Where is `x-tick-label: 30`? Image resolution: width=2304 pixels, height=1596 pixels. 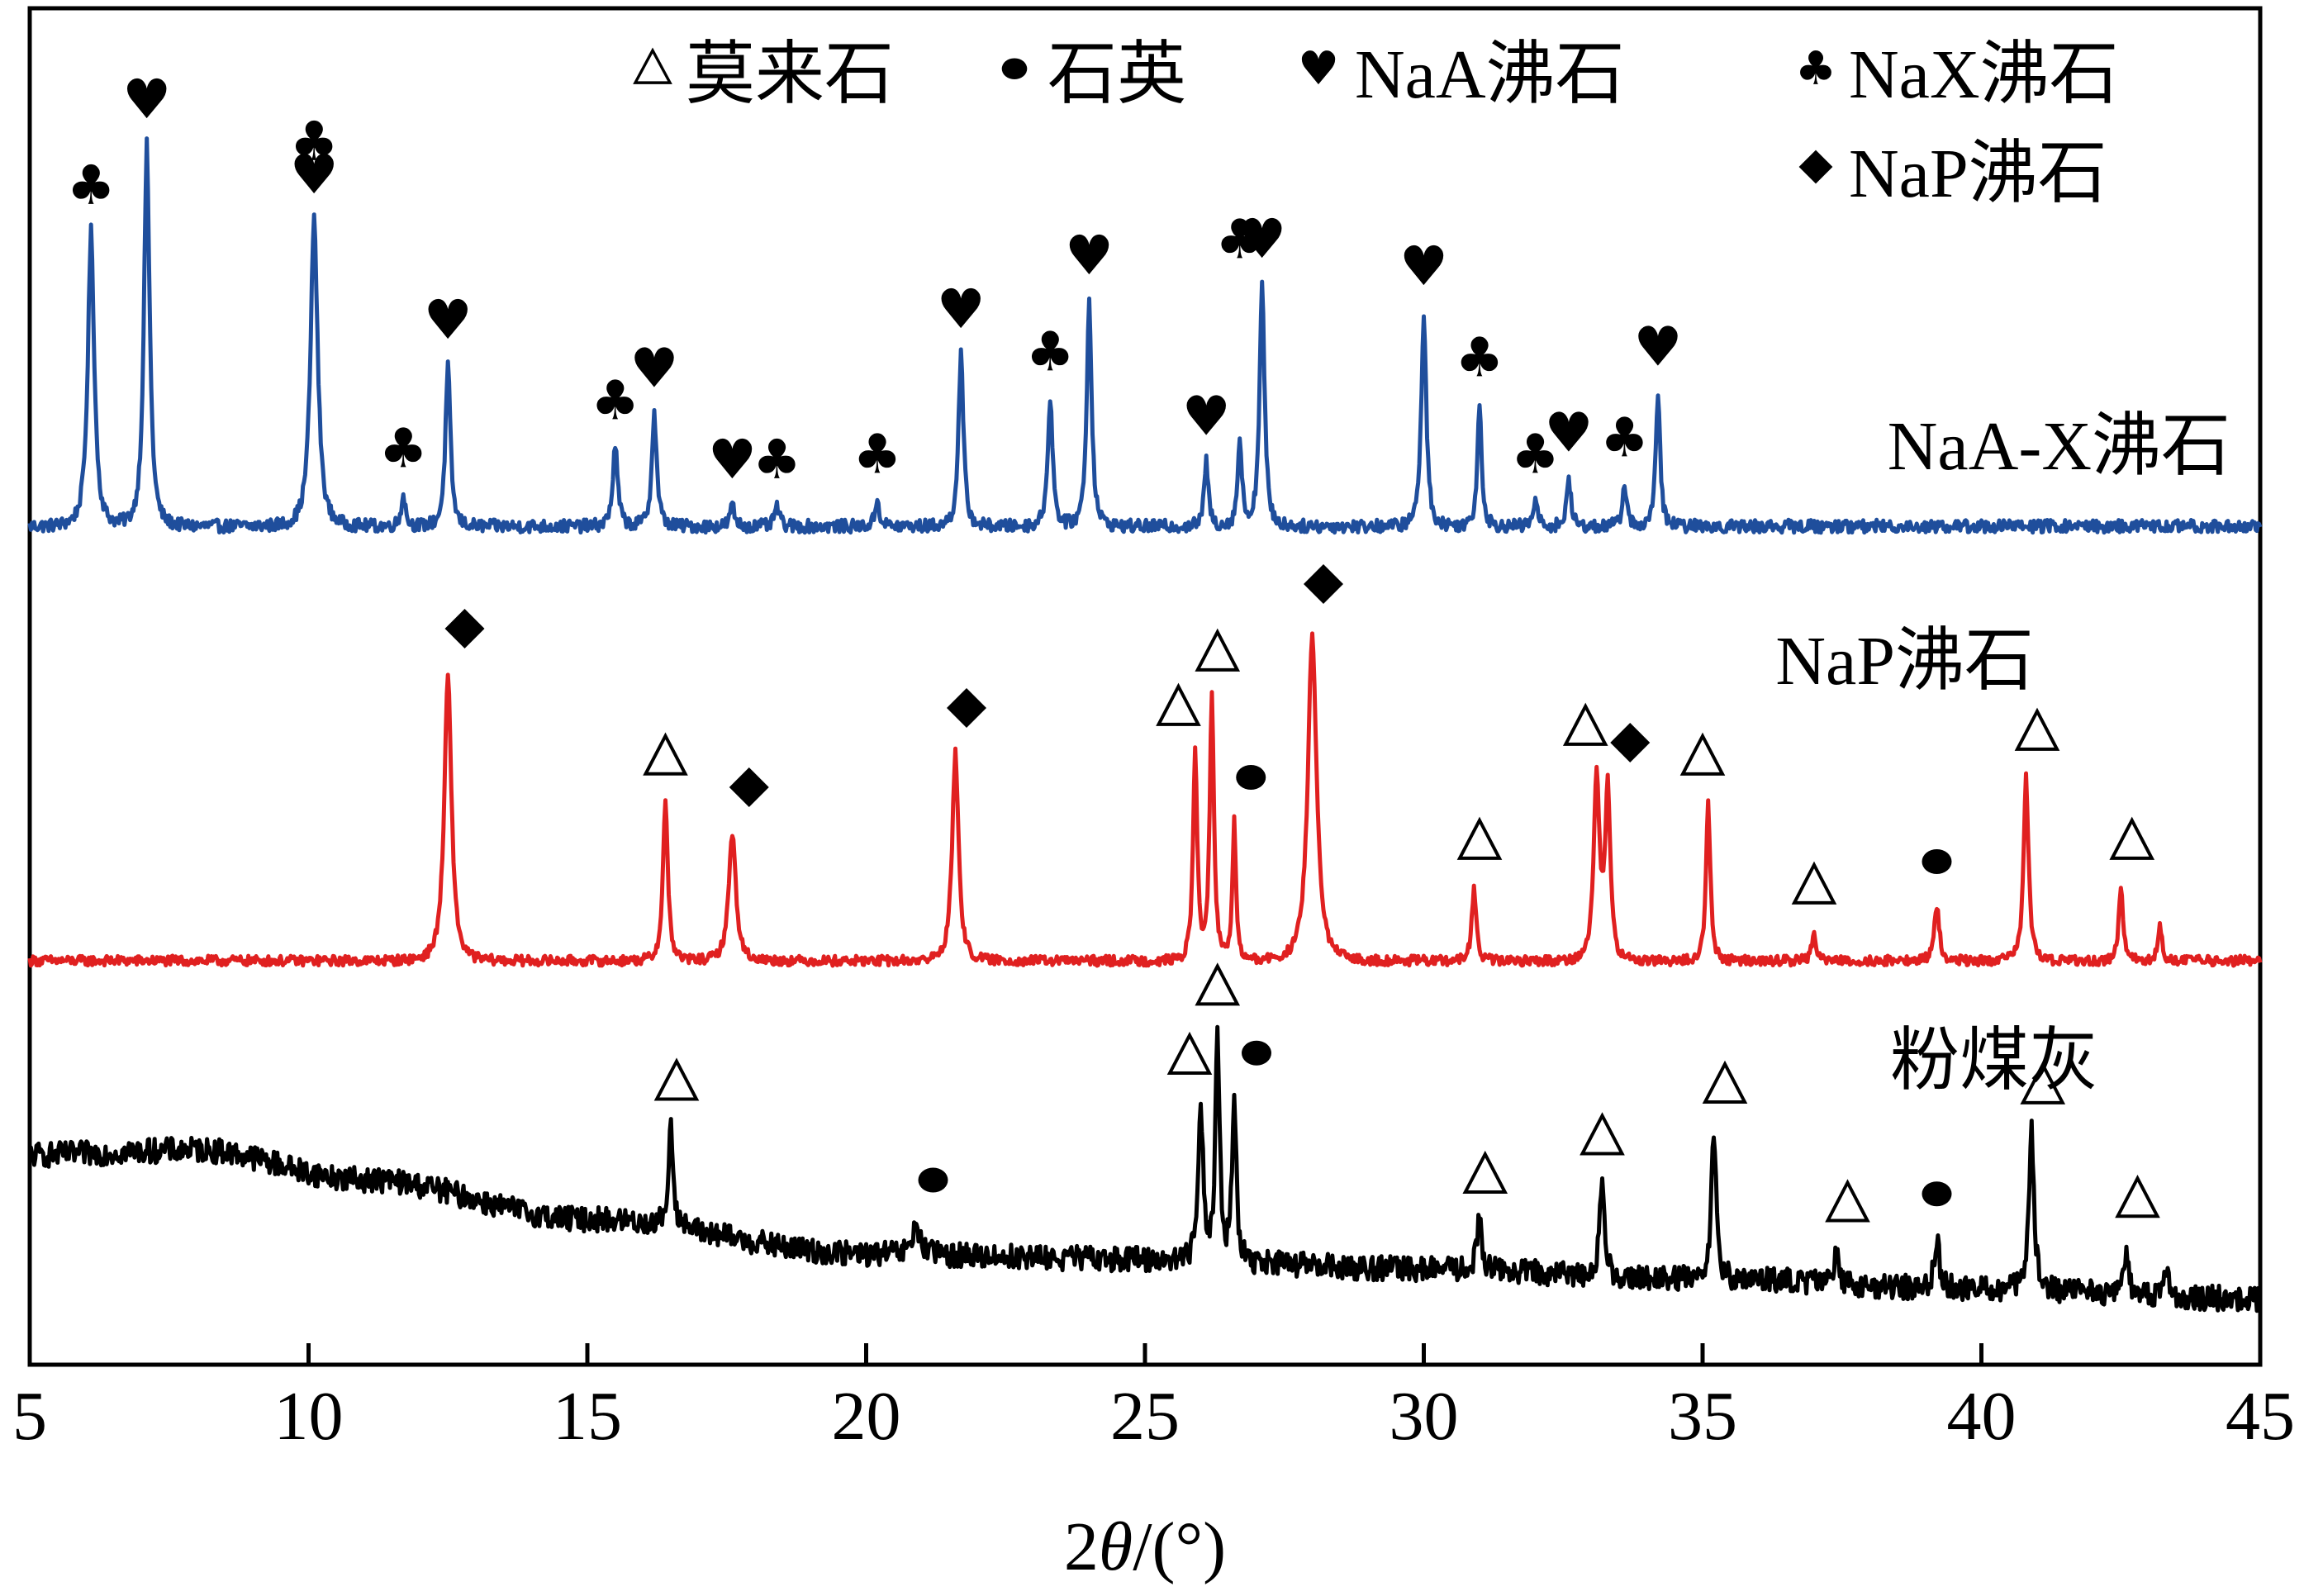 x-tick-label: 30 is located at coordinates (1425, 1416).